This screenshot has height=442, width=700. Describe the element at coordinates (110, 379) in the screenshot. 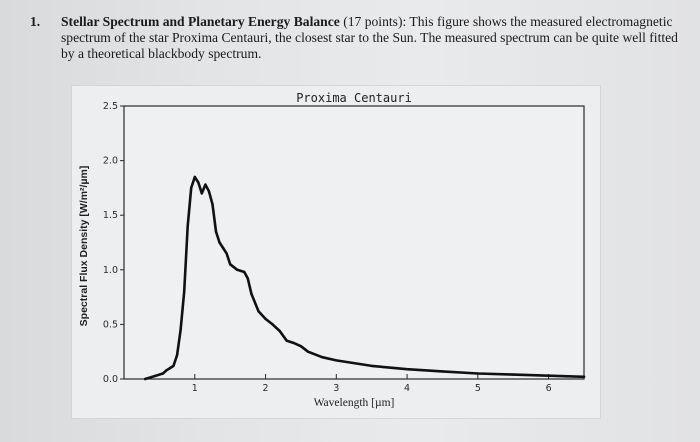

I see `y-tick-label: 0.0` at that location.